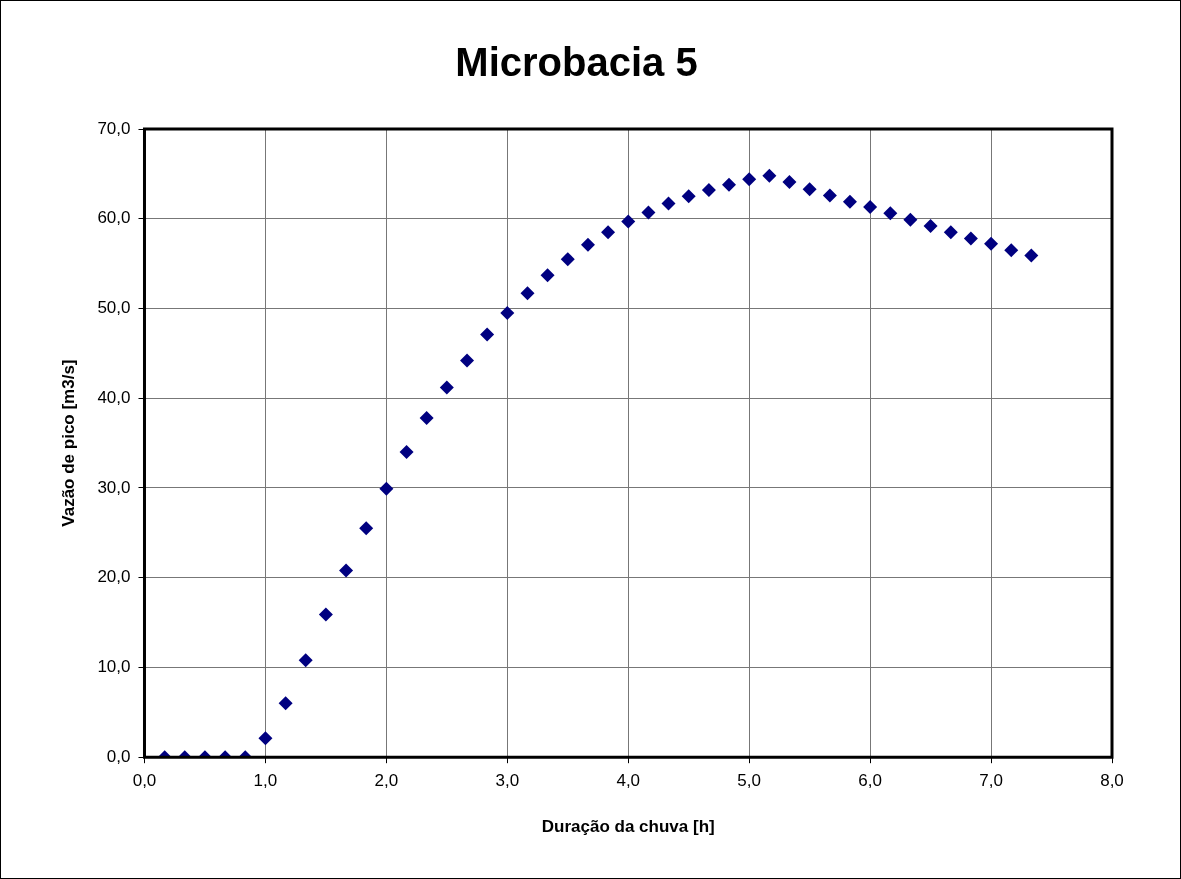  Describe the element at coordinates (68, 443) in the screenshot. I see `y-axis-title: Vazão de pico [m3/s]` at that location.